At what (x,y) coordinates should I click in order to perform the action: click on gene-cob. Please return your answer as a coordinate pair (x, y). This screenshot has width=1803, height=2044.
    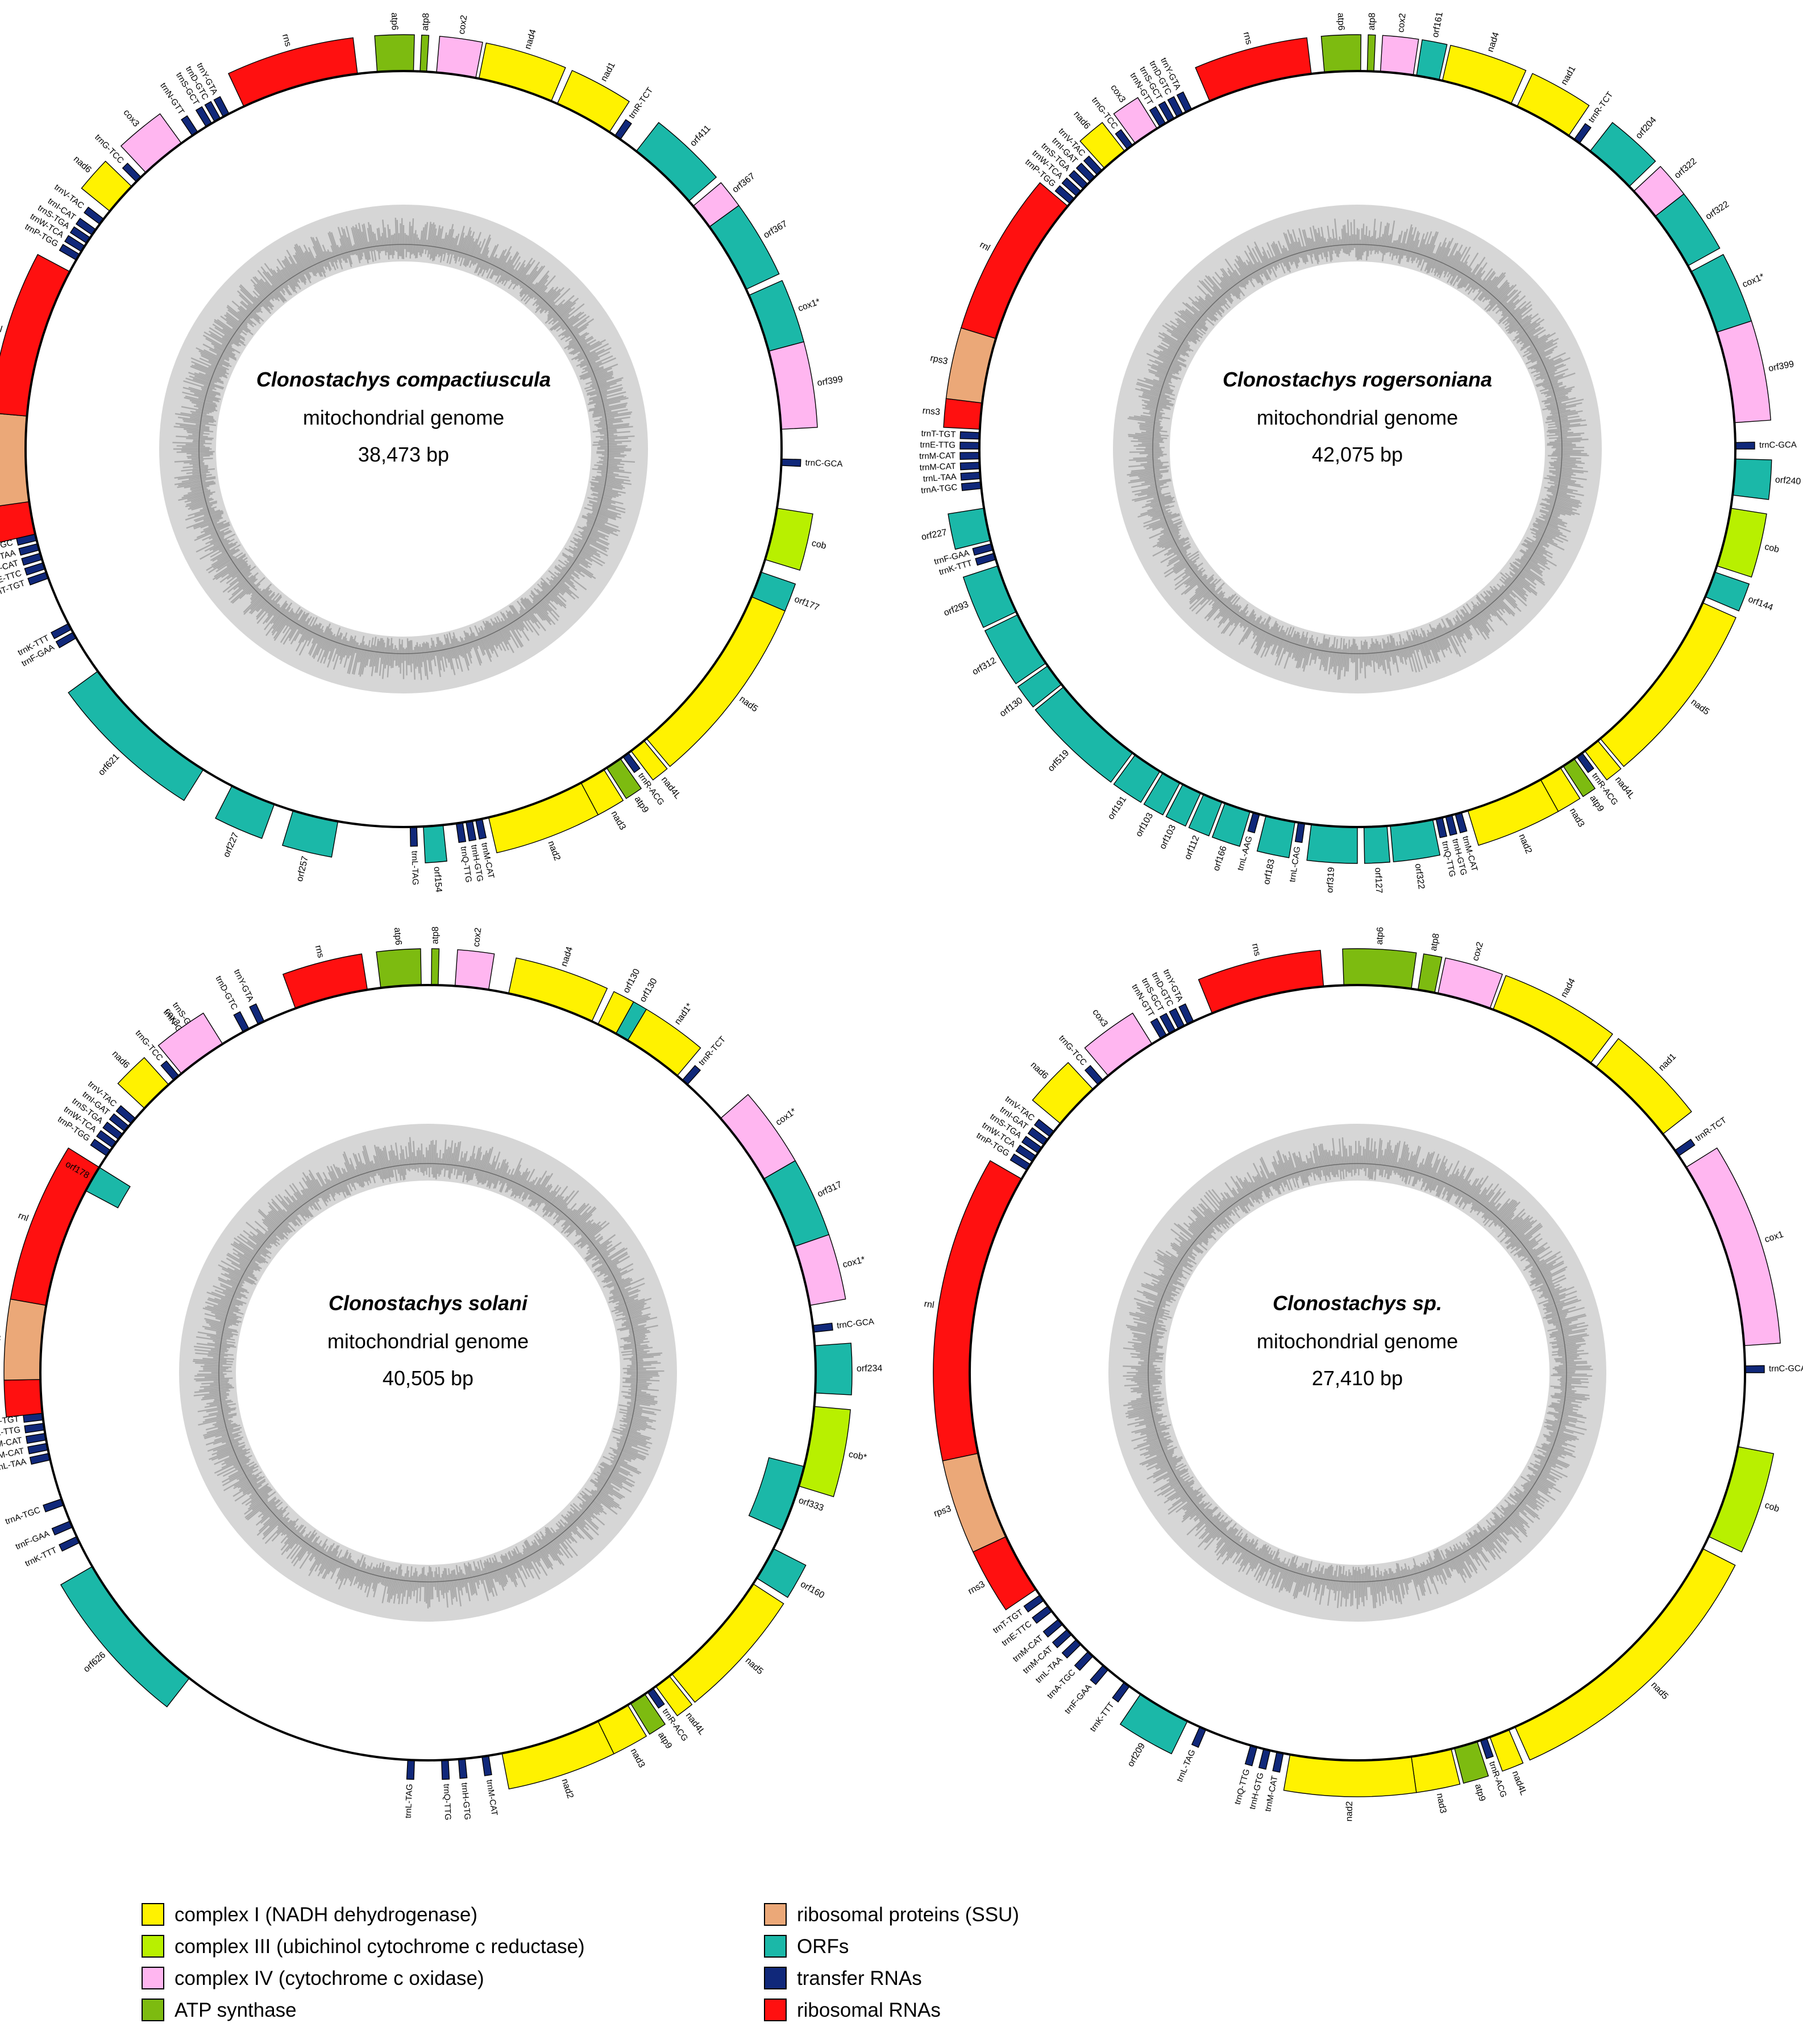
    Looking at the image, I should click on (789, 539).